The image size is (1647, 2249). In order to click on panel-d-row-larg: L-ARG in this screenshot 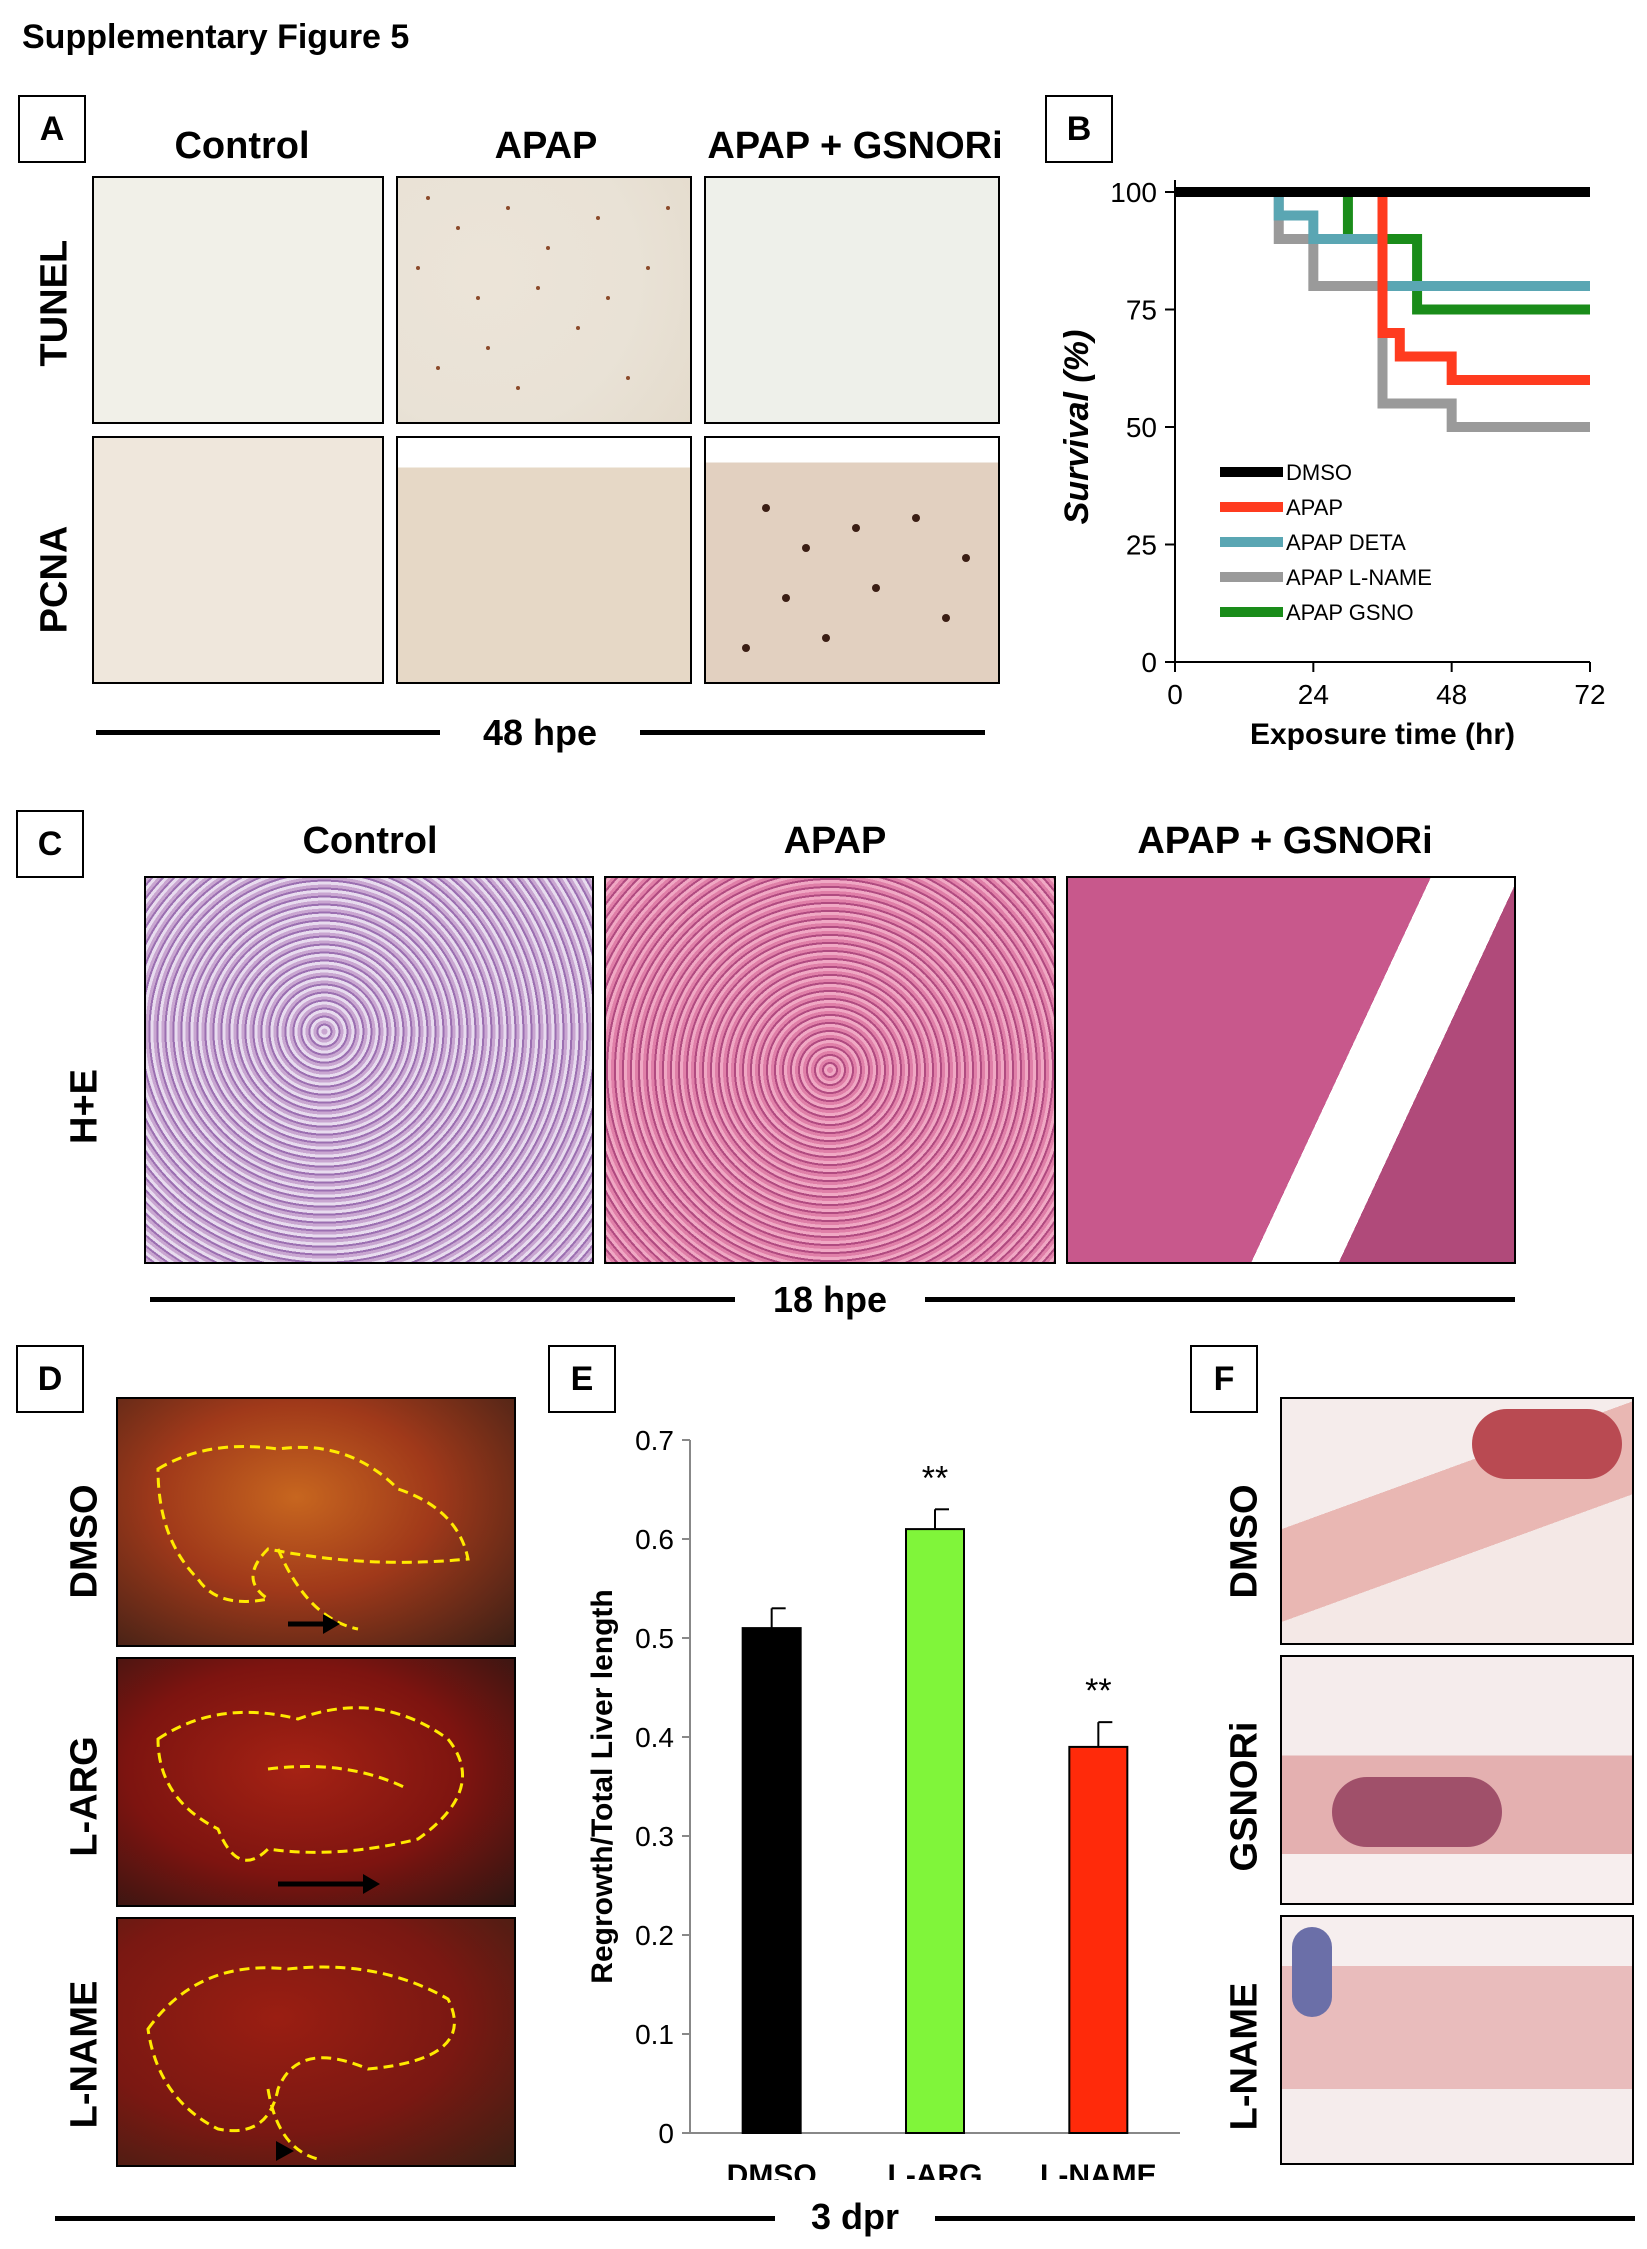, I will do `click(84, 1796)`.